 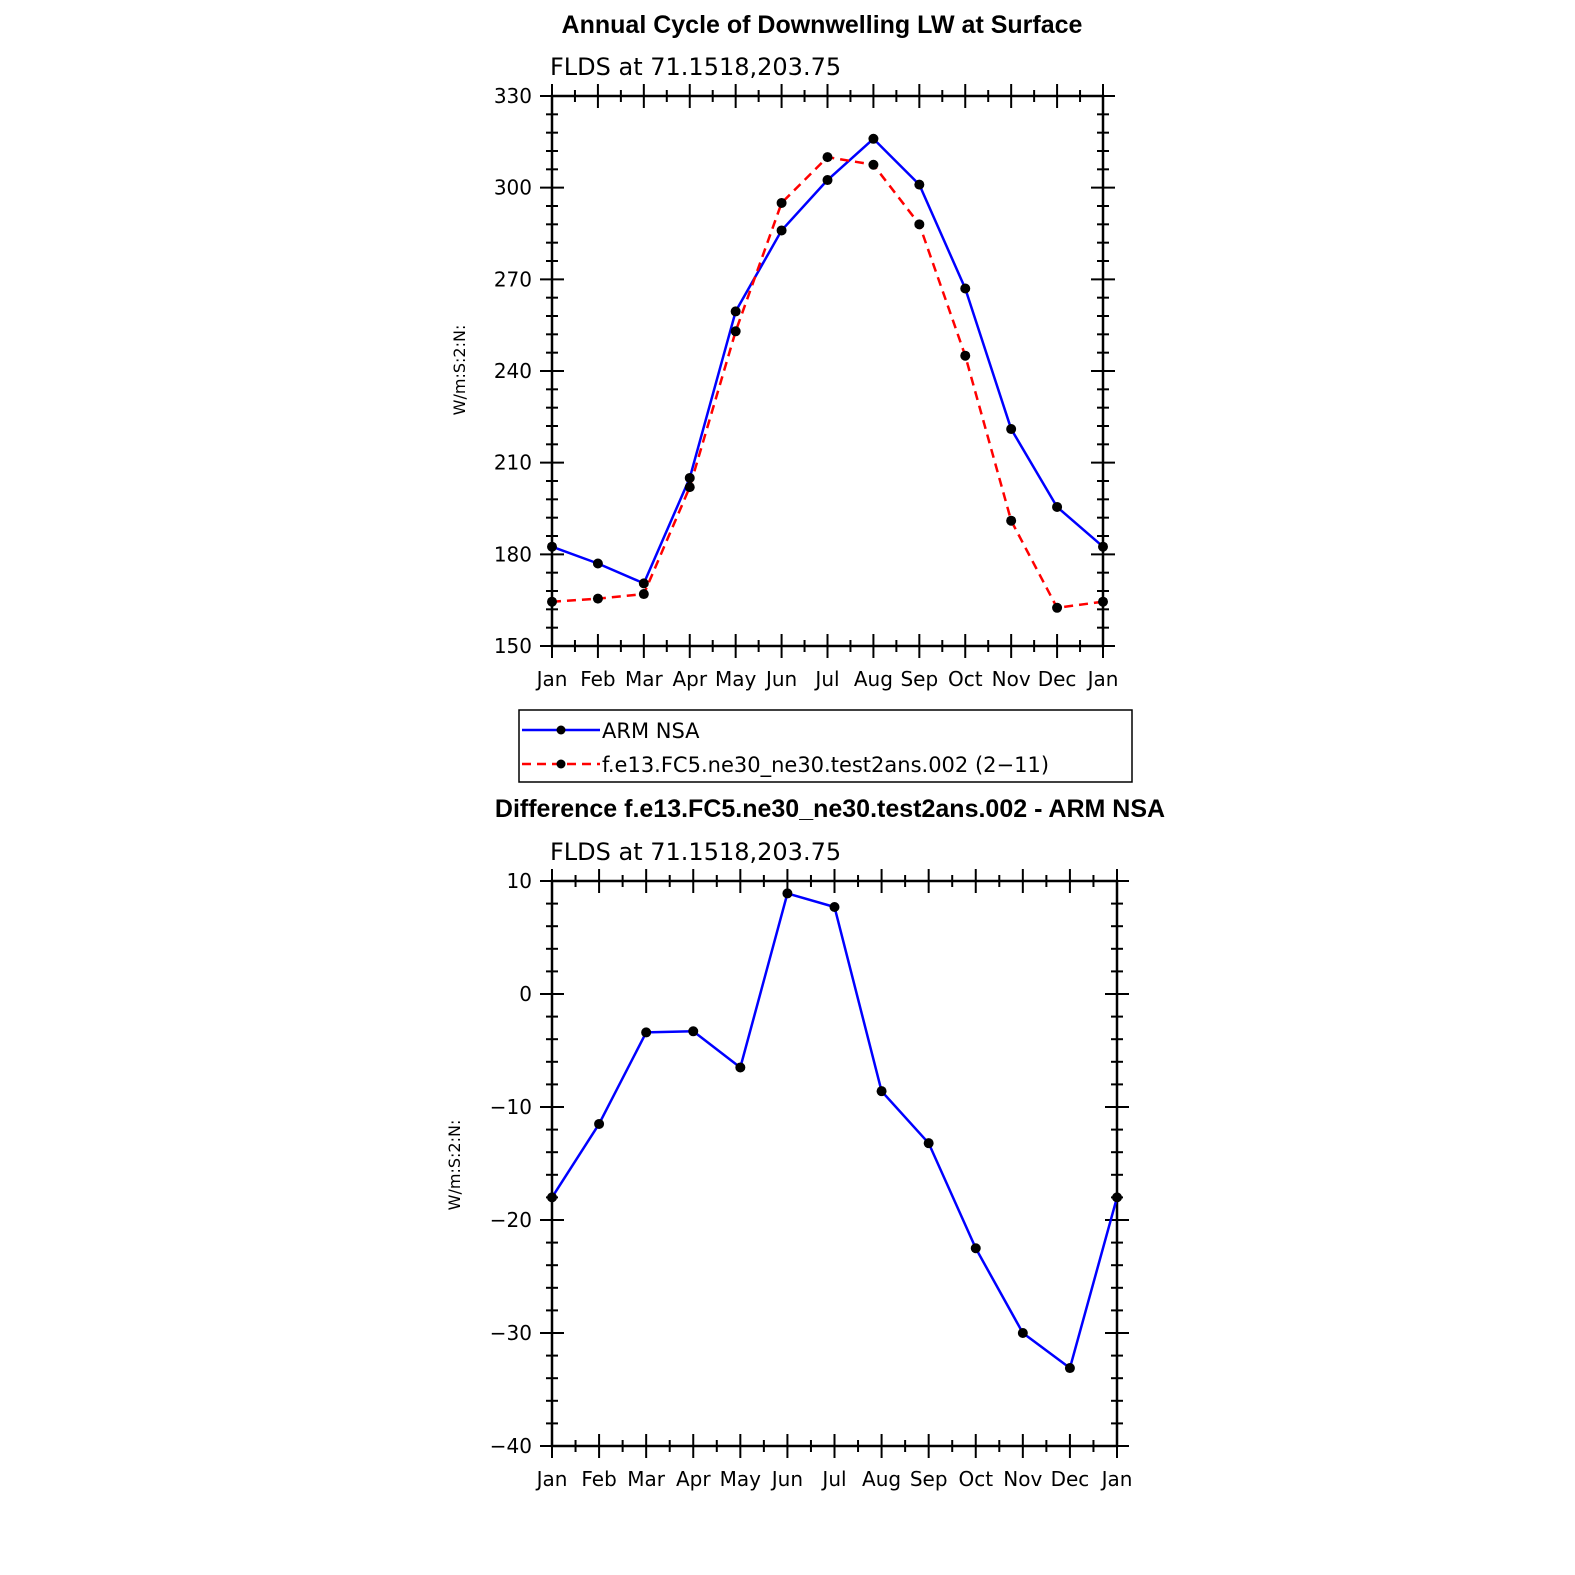 I want to click on y-tick-label: 150, so click(x=513, y=646).